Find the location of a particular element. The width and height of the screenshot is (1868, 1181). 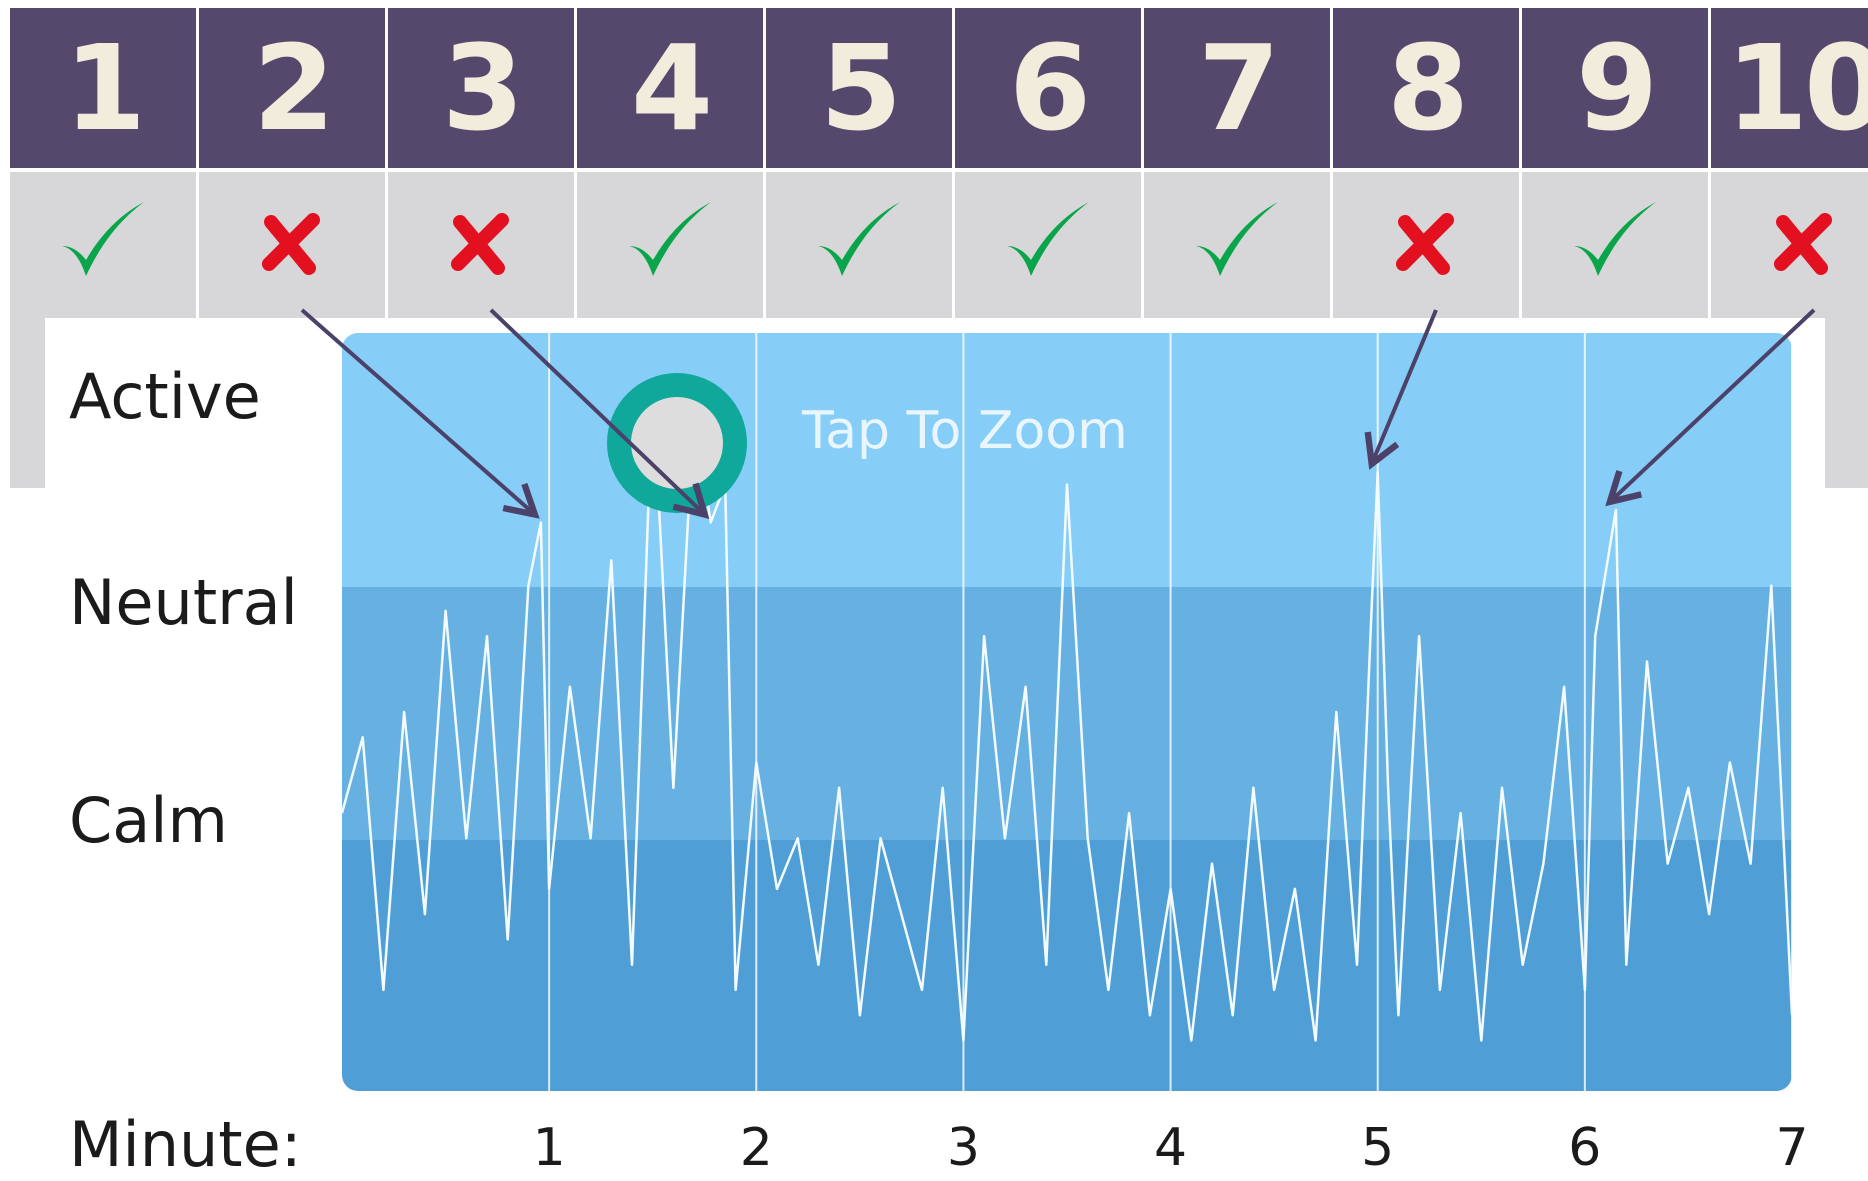

minute-tick-6: 6 is located at coordinates (1585, 1148).